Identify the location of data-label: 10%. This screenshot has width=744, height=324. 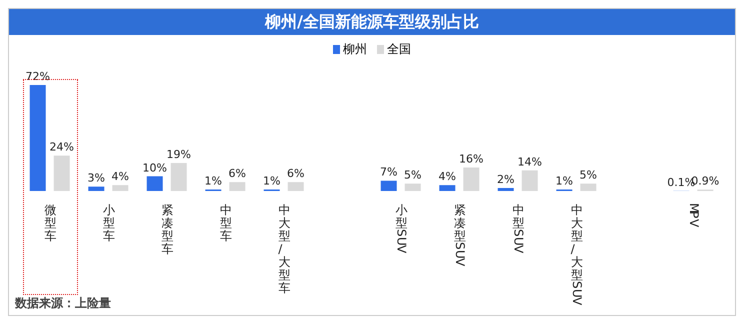
(154, 167).